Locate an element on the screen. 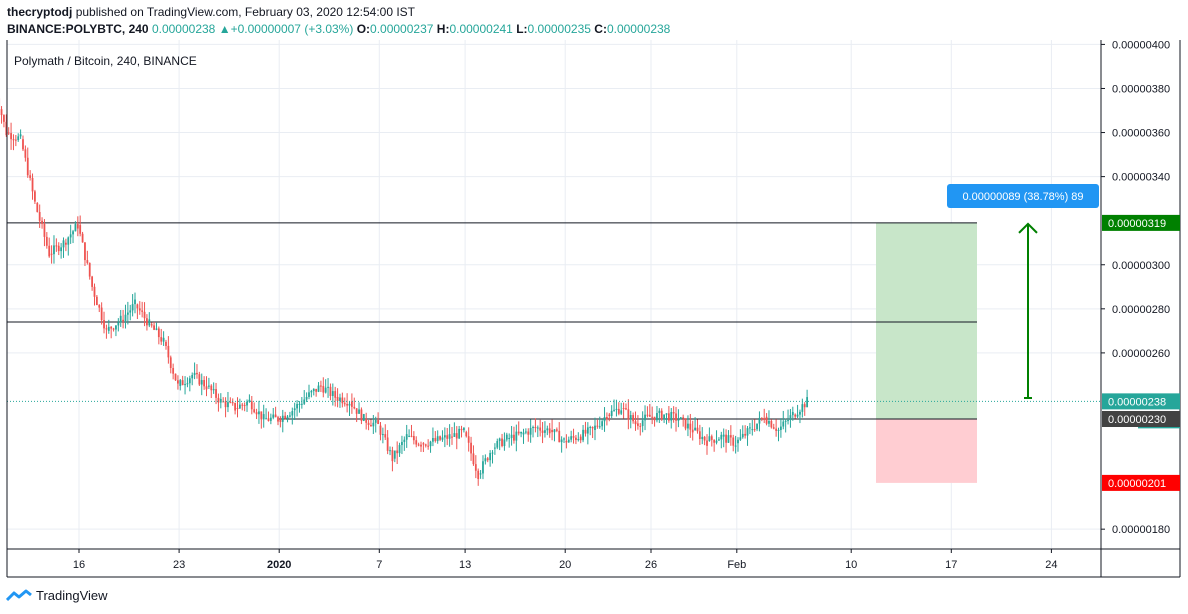 Image resolution: width=1188 pixels, height=614 pixels. y-tick-label: 0.00000340 is located at coordinates (1141, 178).